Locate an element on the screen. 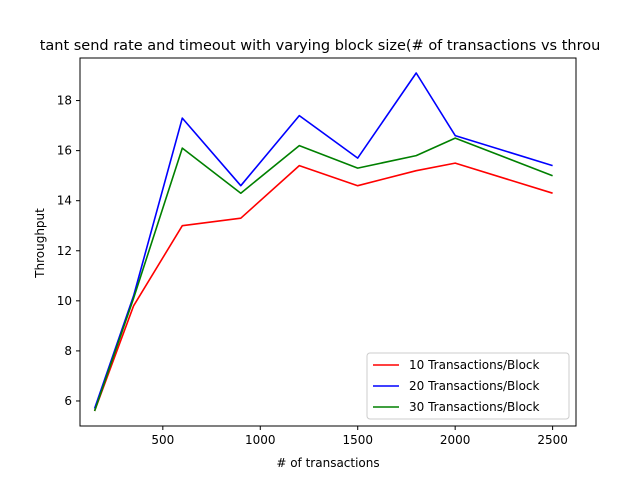 The image size is (640, 480). legend-label-1: 10 Transactions/Block is located at coordinates (474, 365).